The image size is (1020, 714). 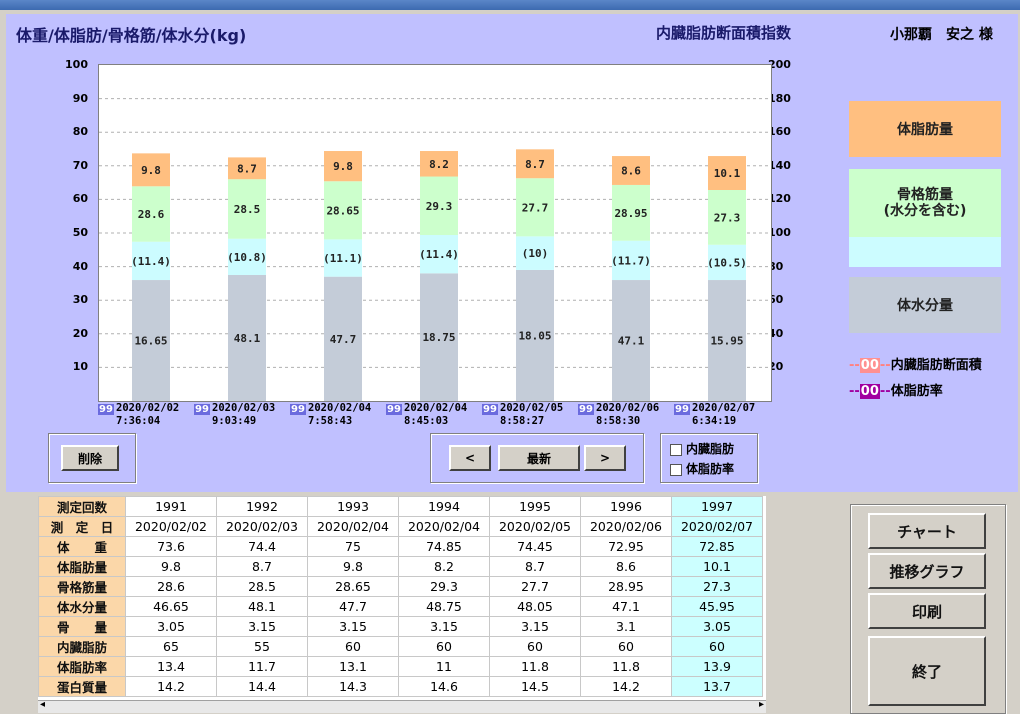 What do you see at coordinates (535, 686) in the screenshot?
I see `table-cell: 14.5` at bounding box center [535, 686].